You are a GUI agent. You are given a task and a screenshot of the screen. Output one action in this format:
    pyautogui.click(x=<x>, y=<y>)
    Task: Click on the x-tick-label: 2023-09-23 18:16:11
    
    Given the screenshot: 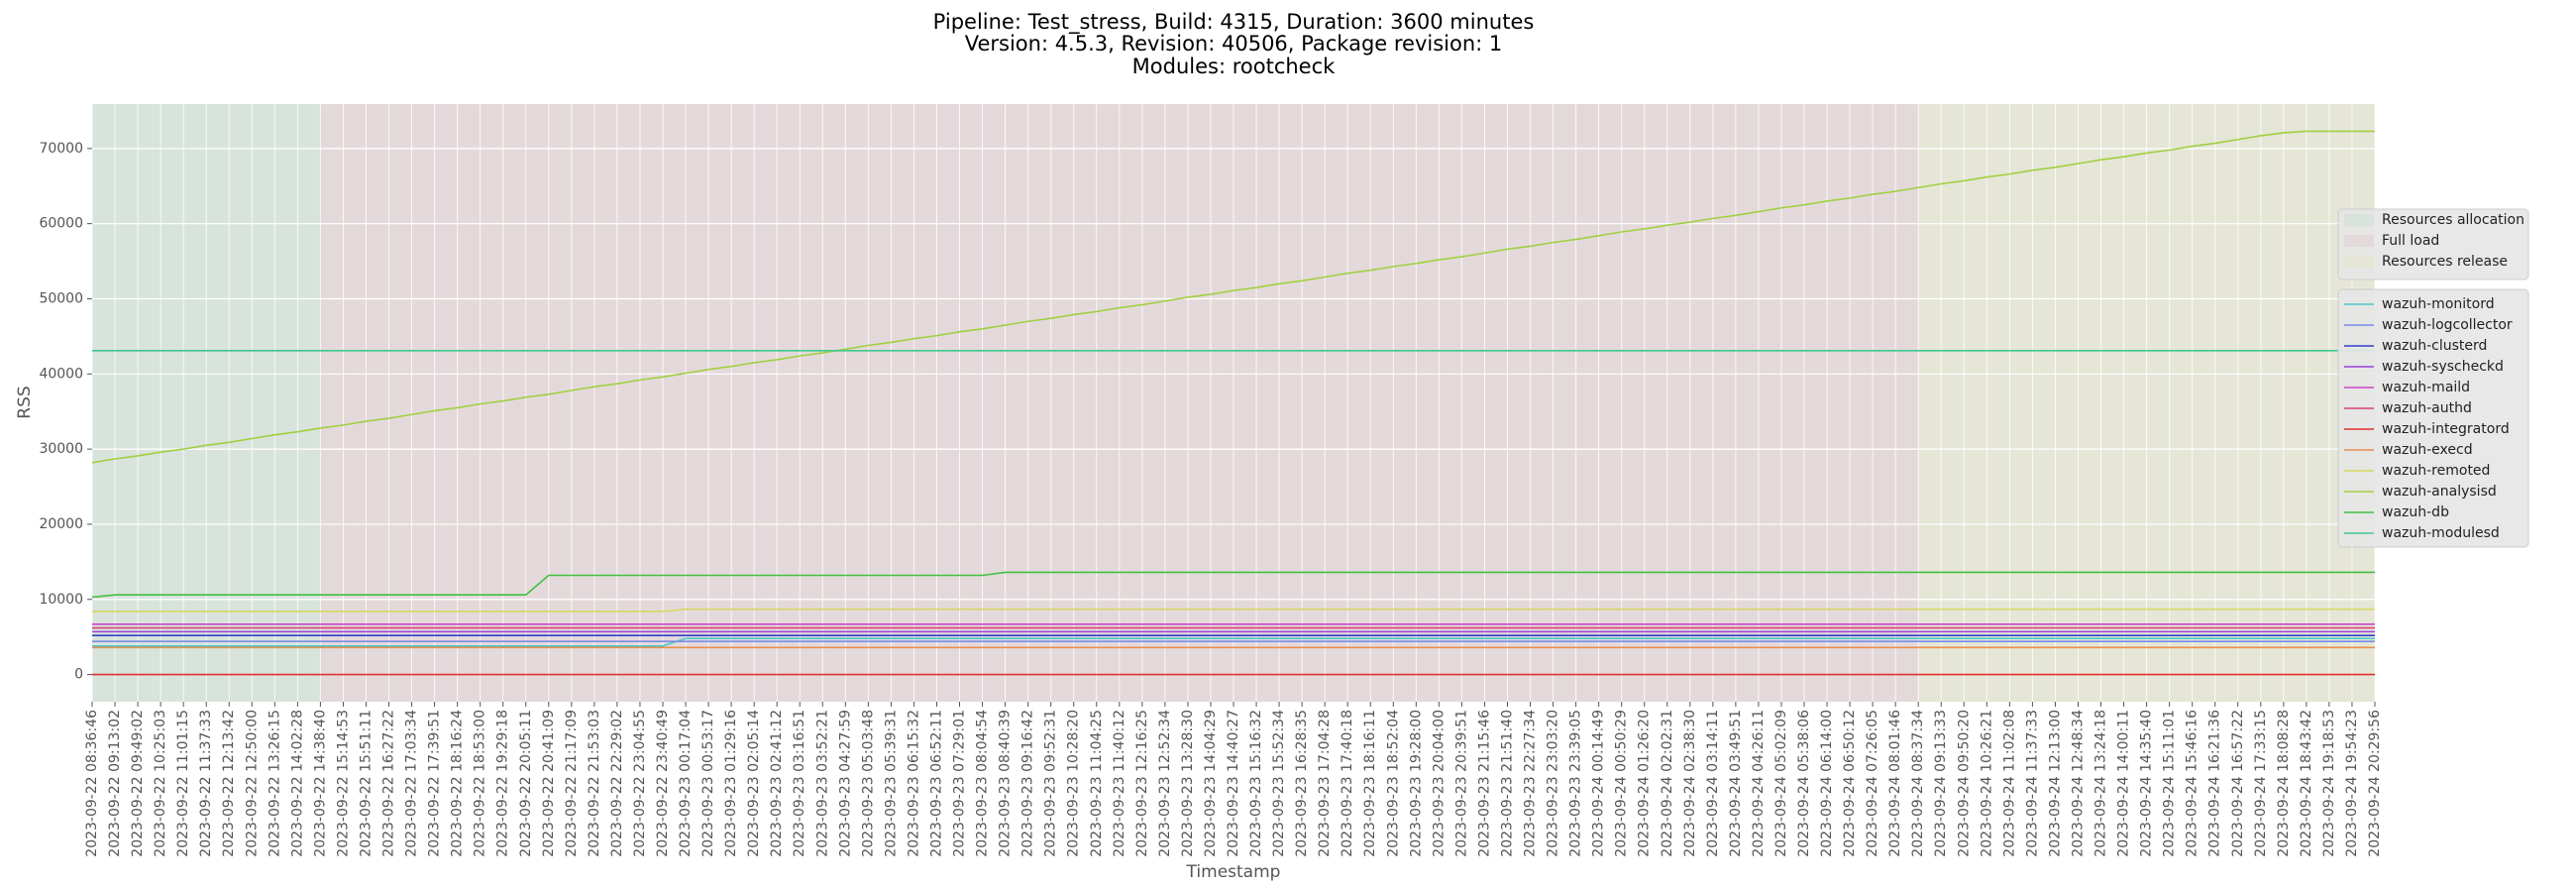 What is the action you would take?
    pyautogui.click(x=1370, y=784)
    